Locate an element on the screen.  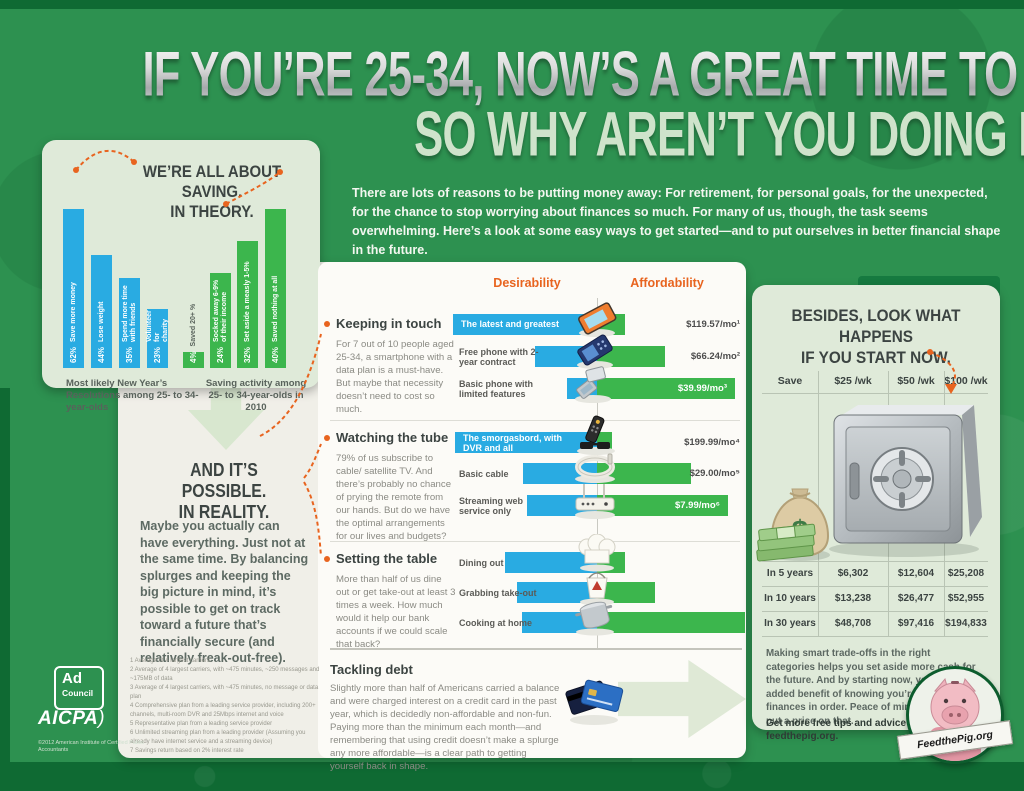
row-label: Cooking at home is located at coordinates (496, 623).